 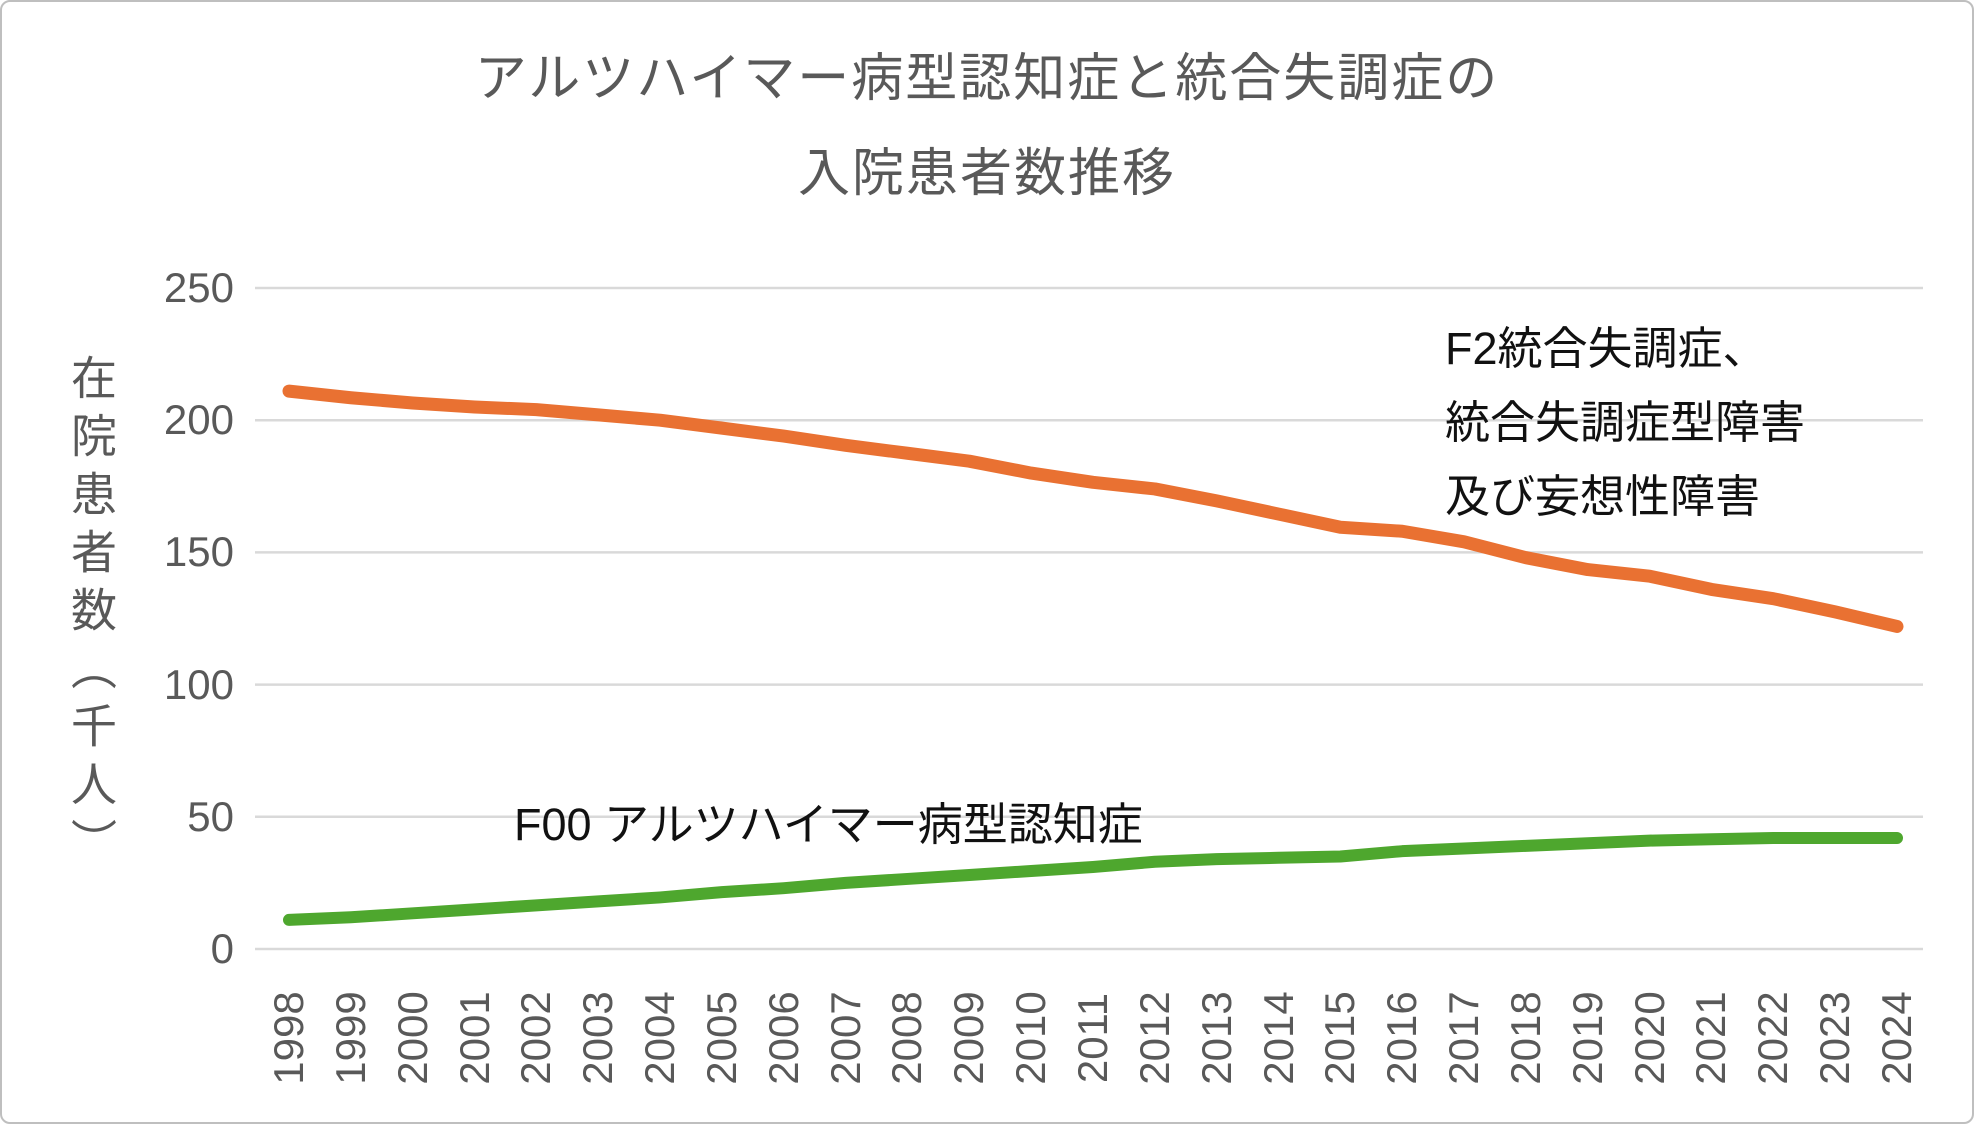 I want to click on x-tick-label-2008: 2008, so click(x=907, y=1038).